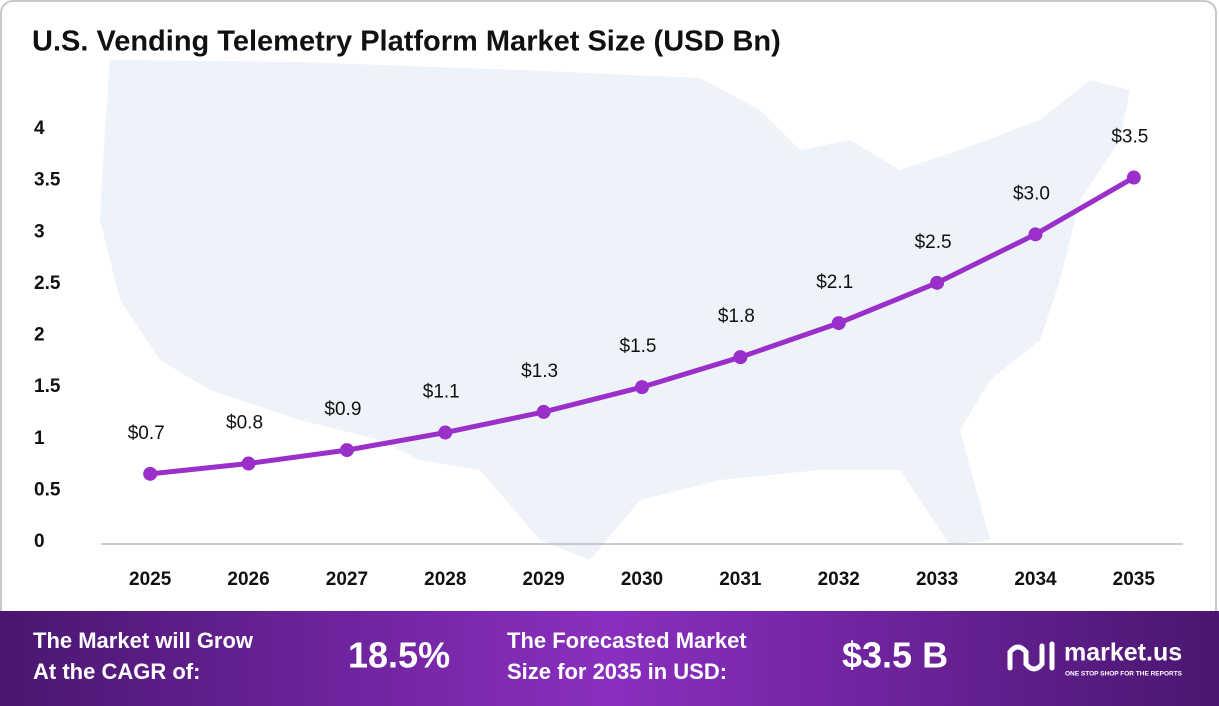 This screenshot has height=706, width=1219. Describe the element at coordinates (609, 658) in the screenshot. I see `footer-band` at that location.